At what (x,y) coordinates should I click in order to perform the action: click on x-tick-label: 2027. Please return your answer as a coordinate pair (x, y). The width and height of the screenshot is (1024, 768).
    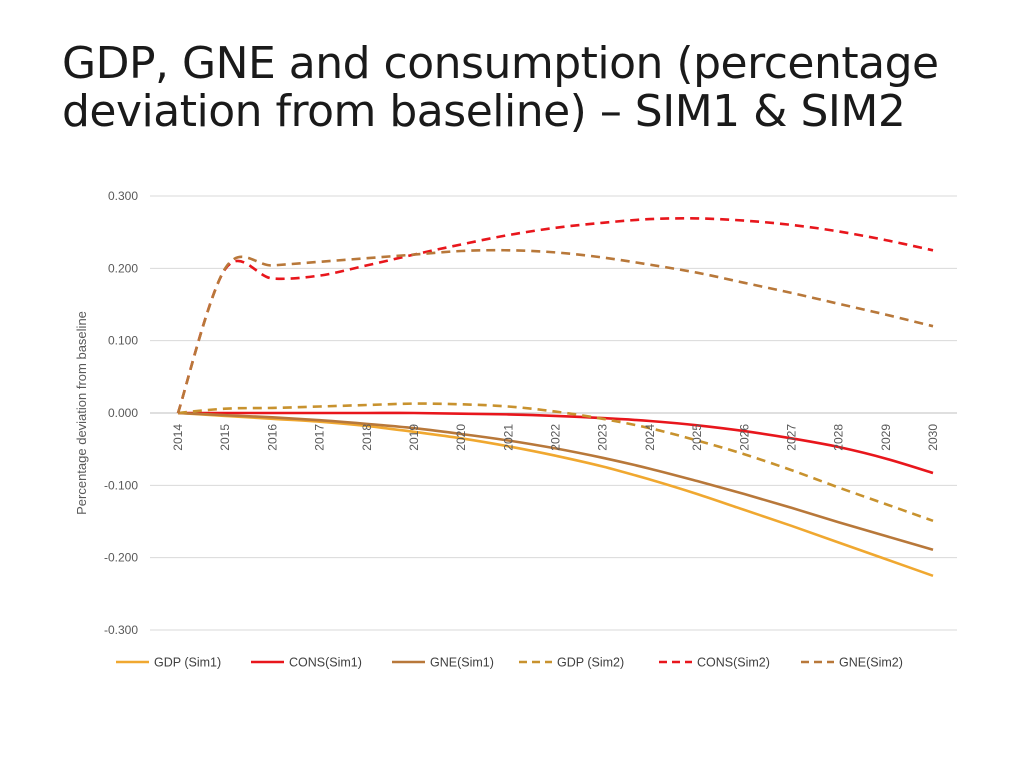
    Looking at the image, I should click on (791, 437).